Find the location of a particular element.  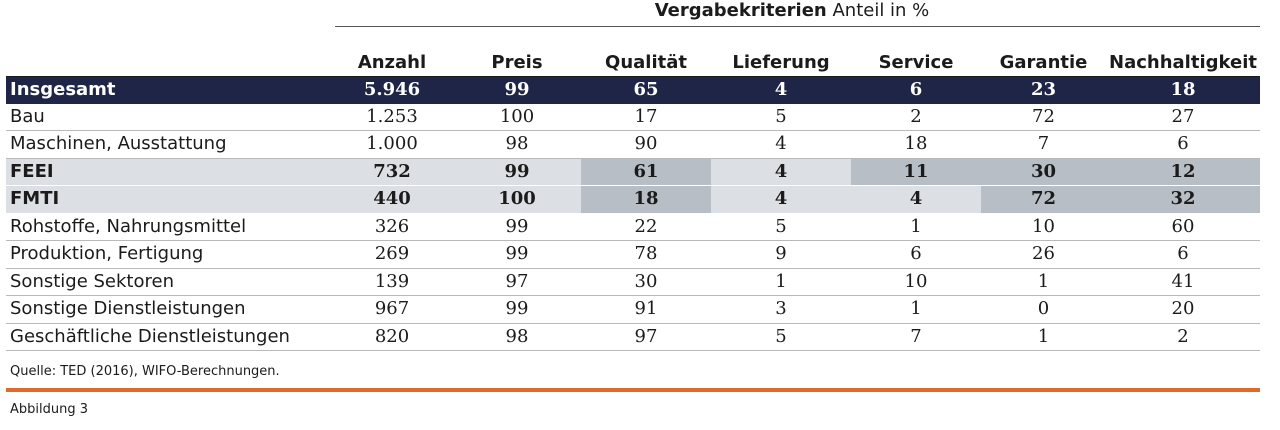

header-preis: Preis is located at coordinates (517, 62).